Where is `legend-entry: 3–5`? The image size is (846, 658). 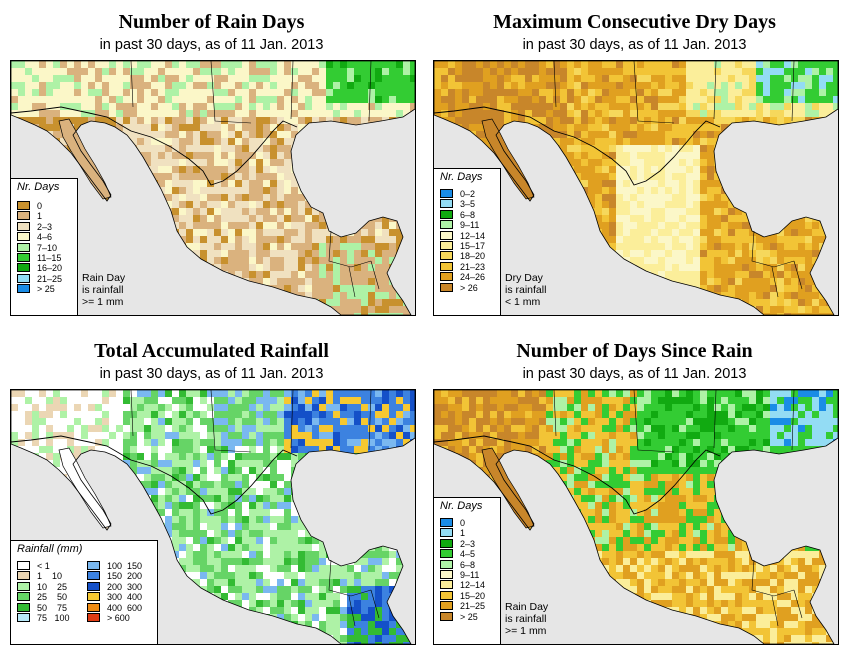 legend-entry: 3–5 is located at coordinates (475, 204).